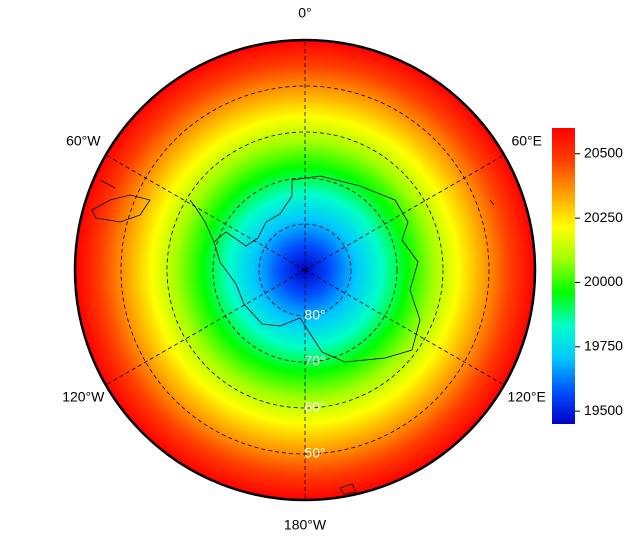 The image size is (625, 557). What do you see at coordinates (603, 281) in the screenshot?
I see `colorbar-tick-label: 20000` at bounding box center [603, 281].